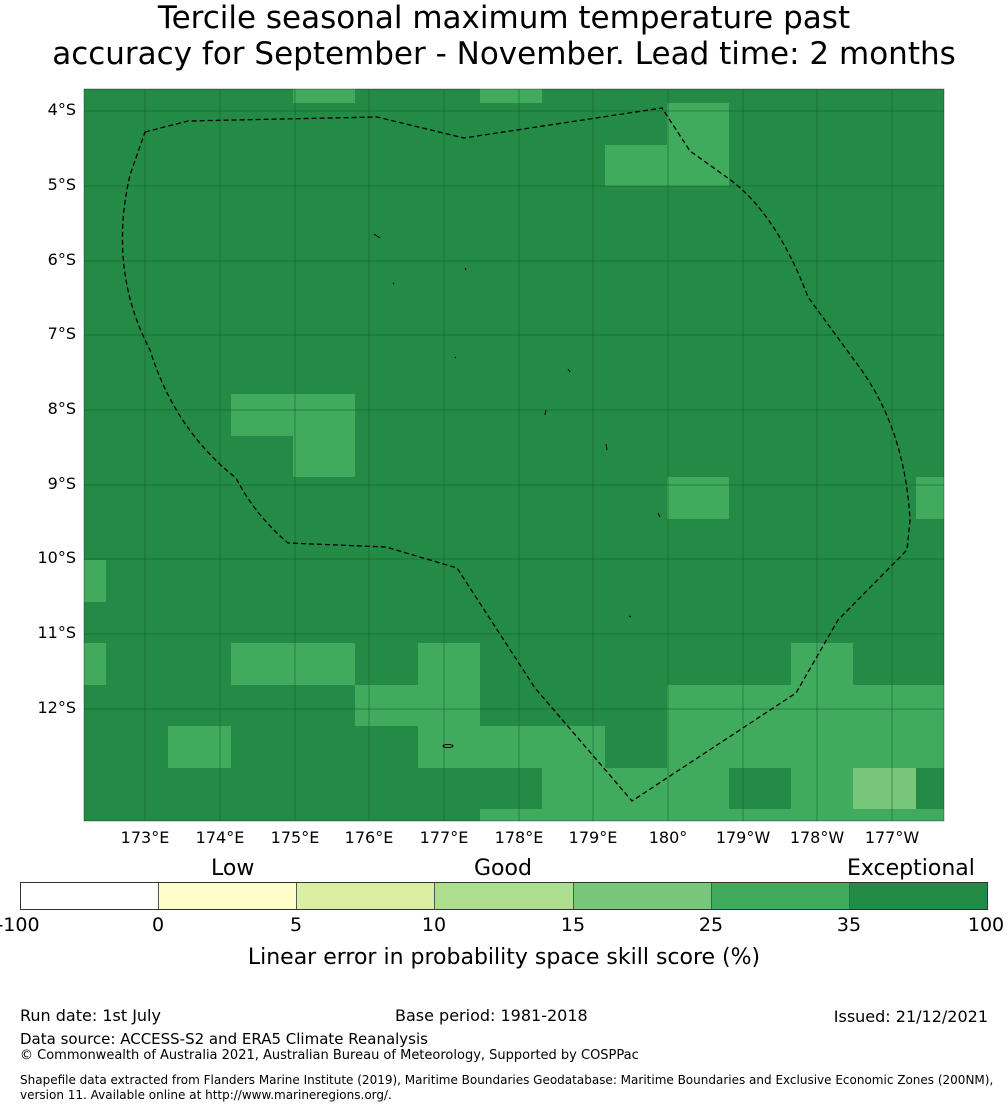  I want to click on color-bar, so click(504, 896).